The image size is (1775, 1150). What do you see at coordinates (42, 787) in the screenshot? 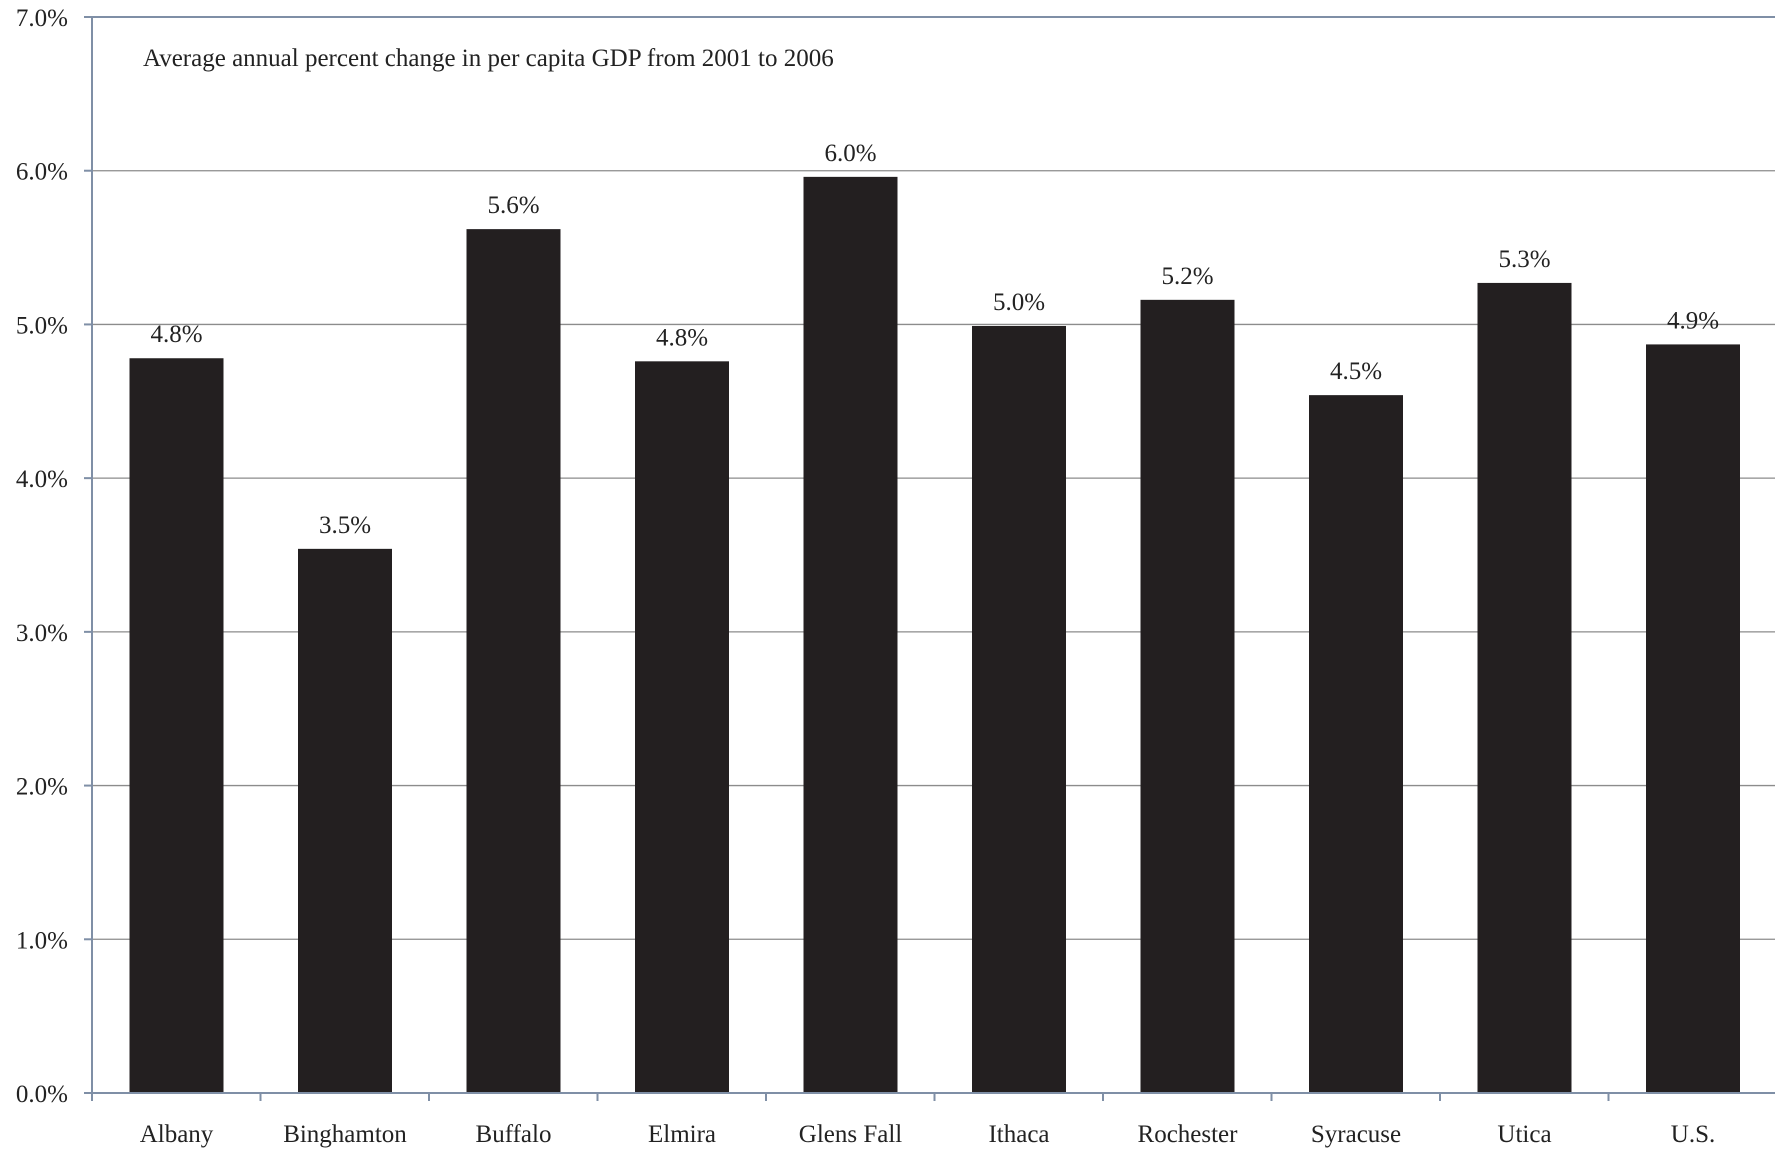
I see `y-tick-label: 2.0%` at bounding box center [42, 787].